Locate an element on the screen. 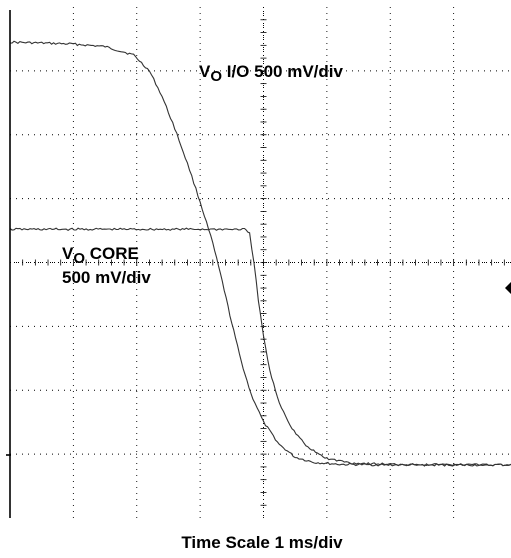  annotation-vo-io-sub: O is located at coordinates (216, 76).